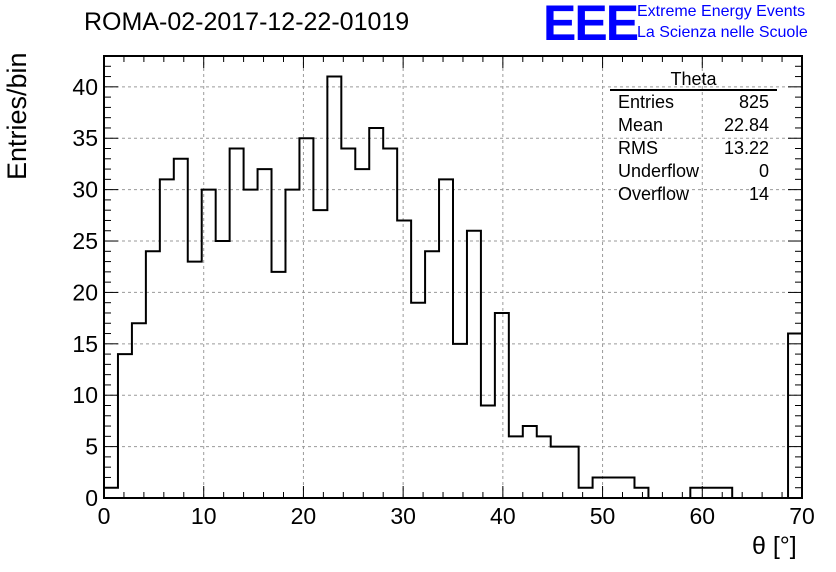  I want to click on x-tick-label: 60, so click(702, 516).